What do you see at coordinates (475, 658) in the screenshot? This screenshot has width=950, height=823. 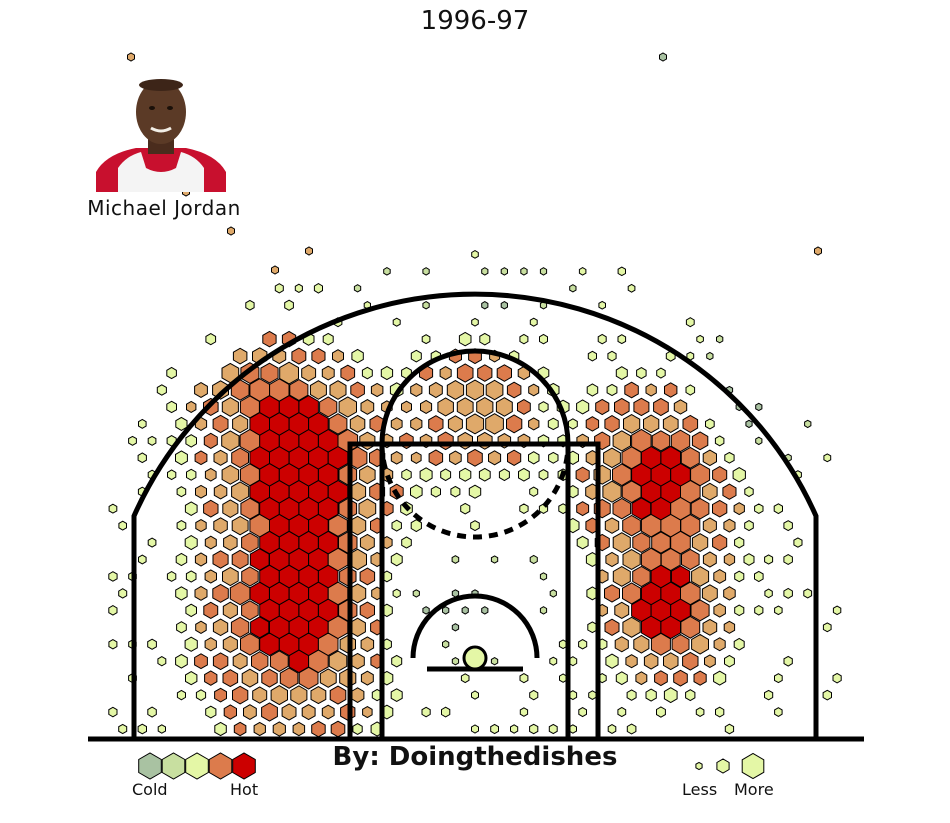 I see `hoop` at bounding box center [475, 658].